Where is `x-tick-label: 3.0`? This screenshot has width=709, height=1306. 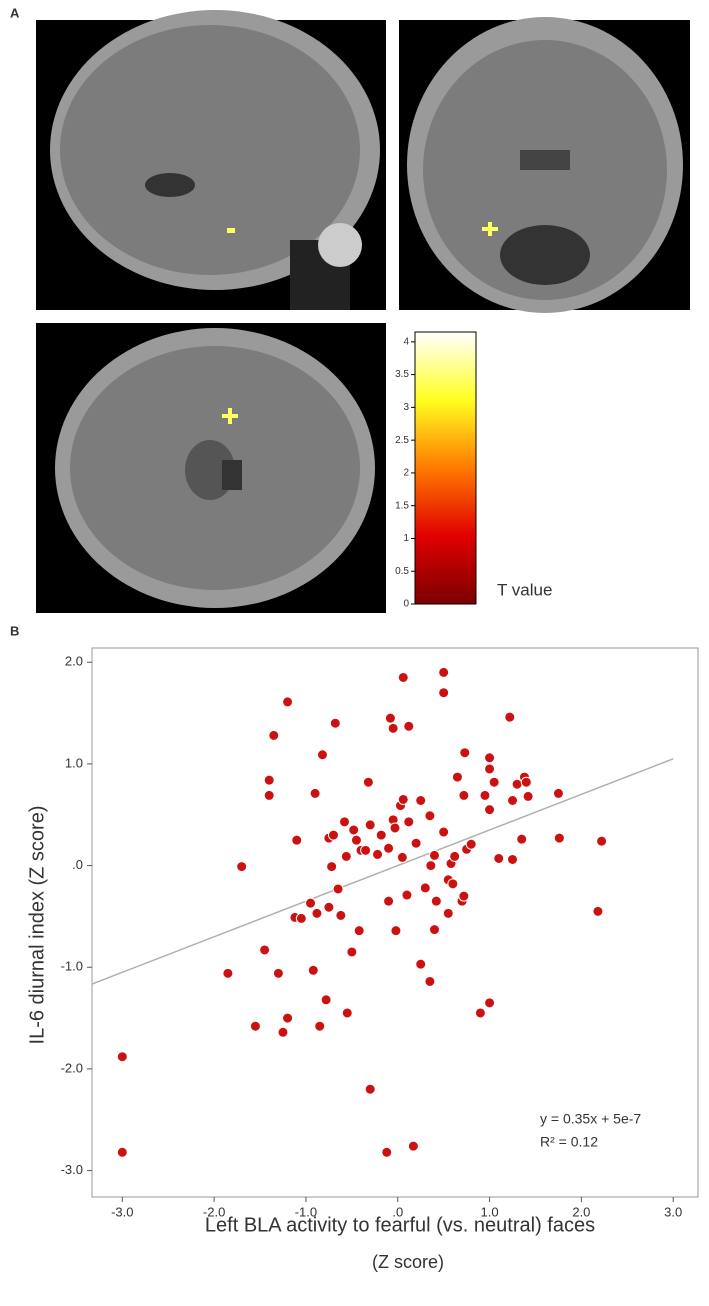
x-tick-label: 3.0 is located at coordinates (673, 1211).